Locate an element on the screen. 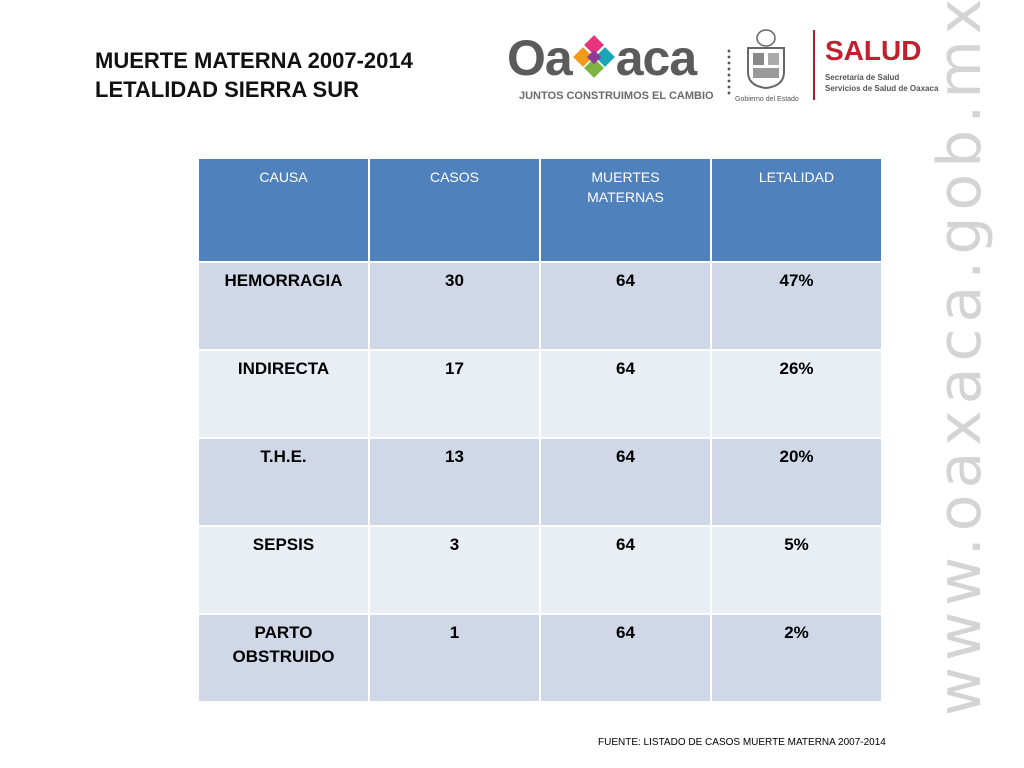 The height and width of the screenshot is (768, 1024). oaxaca-logo-prefix: Oa is located at coordinates (540, 58).